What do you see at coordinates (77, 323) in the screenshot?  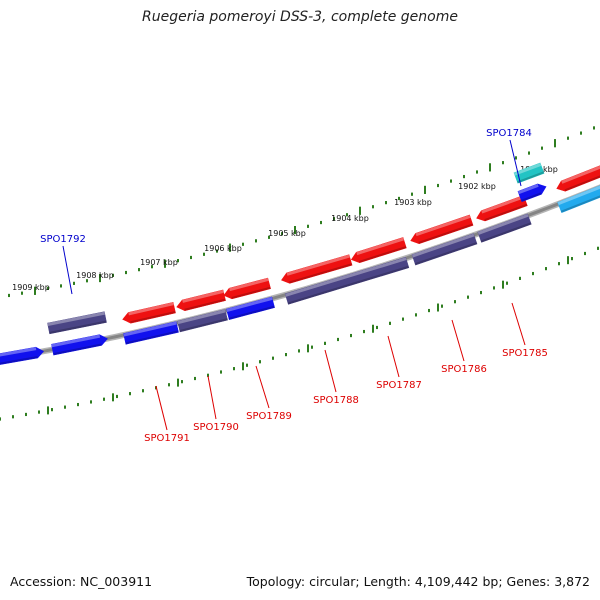 I see `gene-spo1792-upper` at bounding box center [77, 323].